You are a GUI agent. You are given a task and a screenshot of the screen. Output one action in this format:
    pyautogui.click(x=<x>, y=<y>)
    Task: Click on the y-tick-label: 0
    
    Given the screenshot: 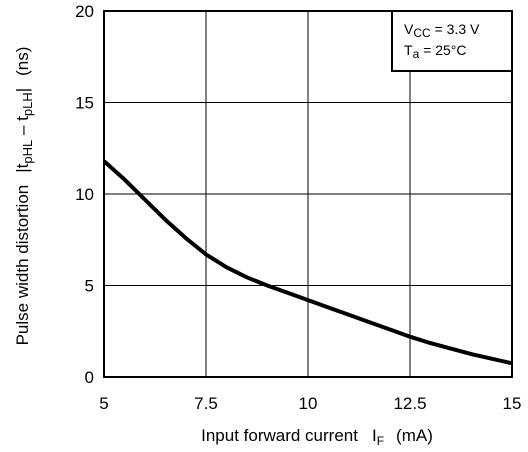 What is the action you would take?
    pyautogui.click(x=89, y=377)
    